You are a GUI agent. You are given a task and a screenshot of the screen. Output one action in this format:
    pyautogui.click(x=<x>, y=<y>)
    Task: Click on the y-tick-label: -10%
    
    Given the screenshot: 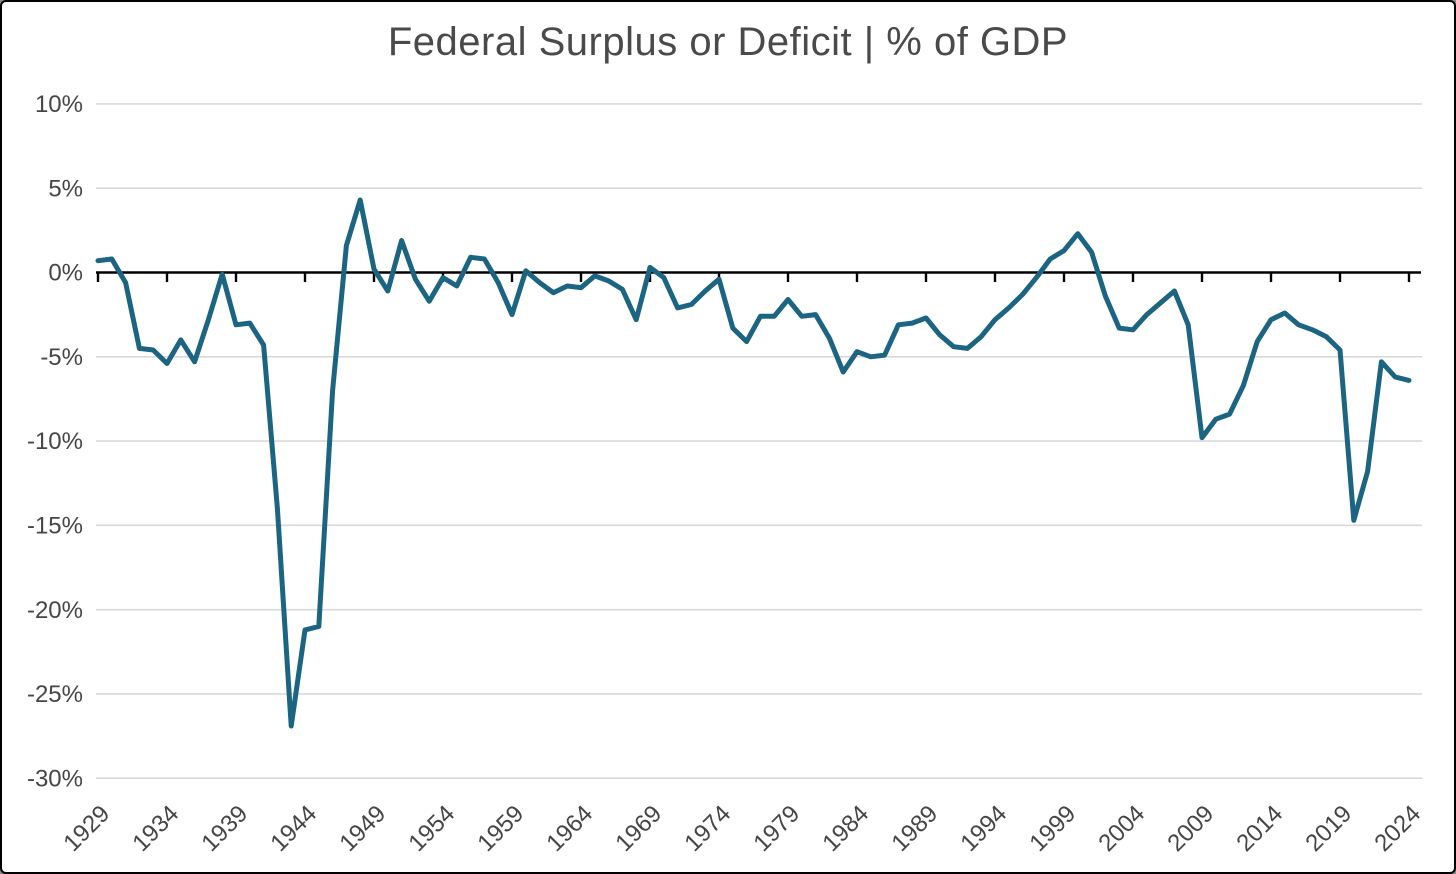 What is the action you would take?
    pyautogui.click(x=55, y=441)
    